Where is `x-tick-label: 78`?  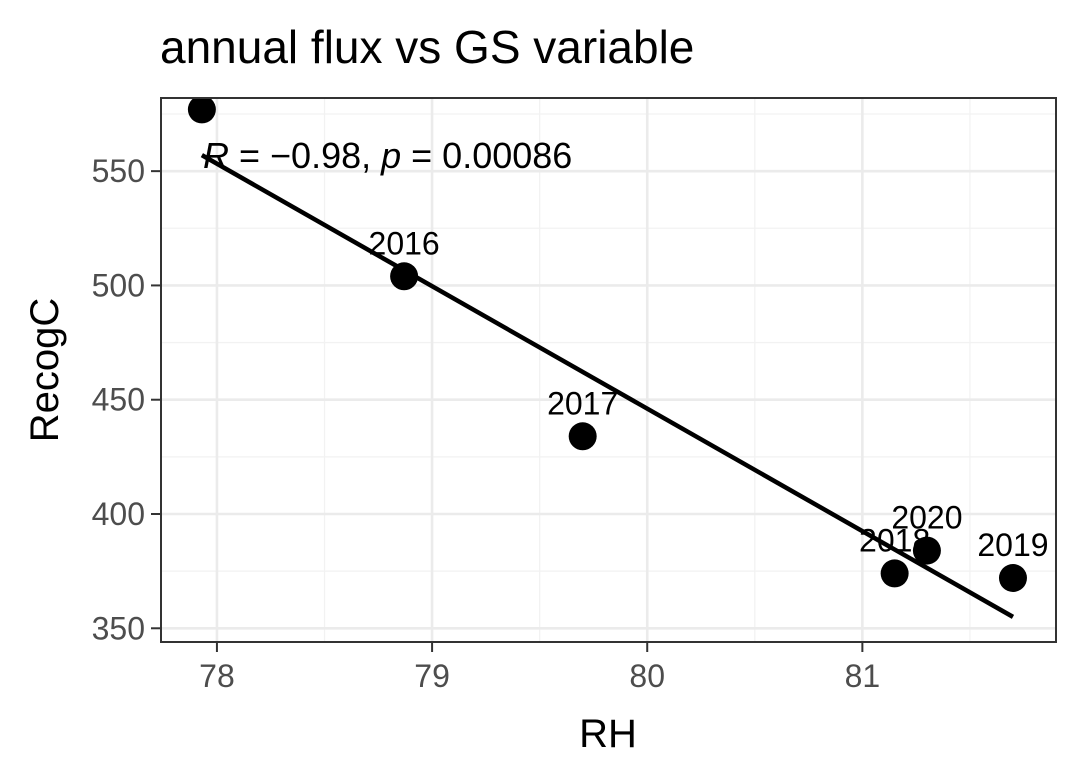 x-tick-label: 78 is located at coordinates (217, 676).